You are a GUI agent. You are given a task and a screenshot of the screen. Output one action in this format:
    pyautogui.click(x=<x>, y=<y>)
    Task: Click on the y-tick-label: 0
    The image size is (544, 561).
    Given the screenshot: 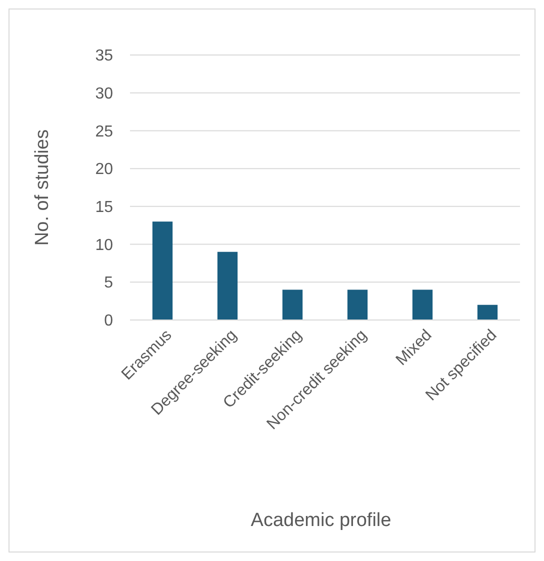 What is the action you would take?
    pyautogui.click(x=109, y=321)
    